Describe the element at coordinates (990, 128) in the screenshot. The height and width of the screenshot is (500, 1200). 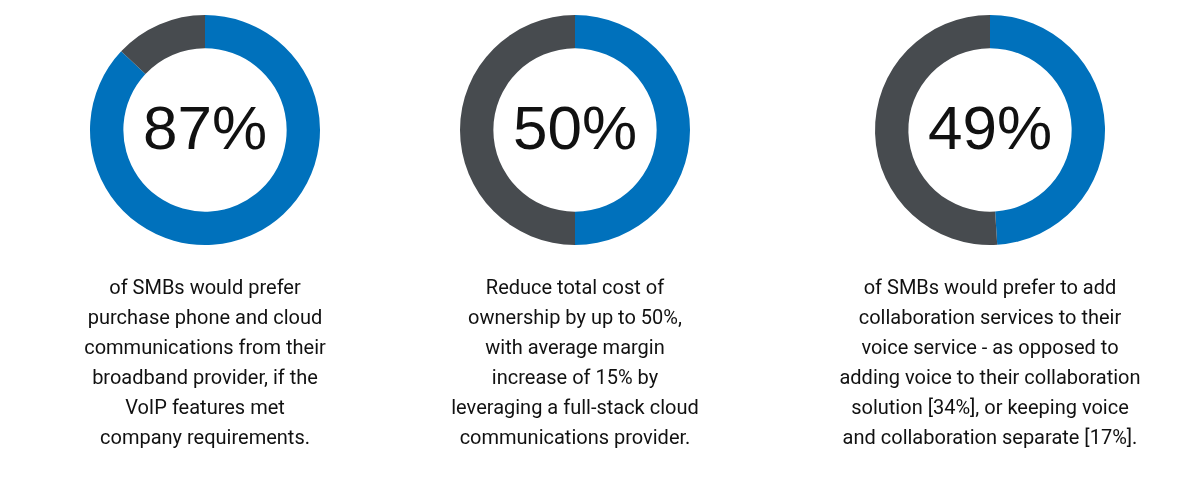
I see `data-label: 49%` at that location.